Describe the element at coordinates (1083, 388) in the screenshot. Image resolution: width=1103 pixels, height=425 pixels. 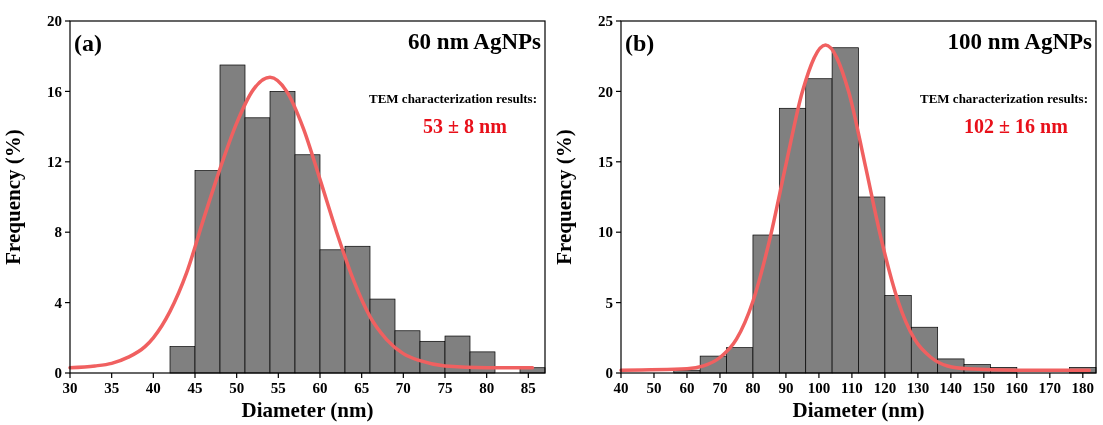
I see `x-tick-label: 180` at that location.